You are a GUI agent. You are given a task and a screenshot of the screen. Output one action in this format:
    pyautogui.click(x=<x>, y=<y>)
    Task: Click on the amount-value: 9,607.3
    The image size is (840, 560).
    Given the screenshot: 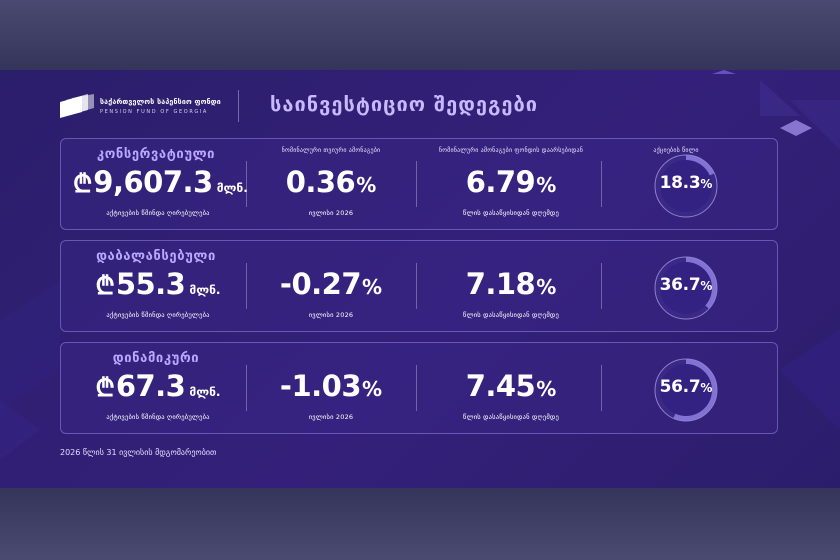 What is the action you would take?
    pyautogui.click(x=153, y=182)
    